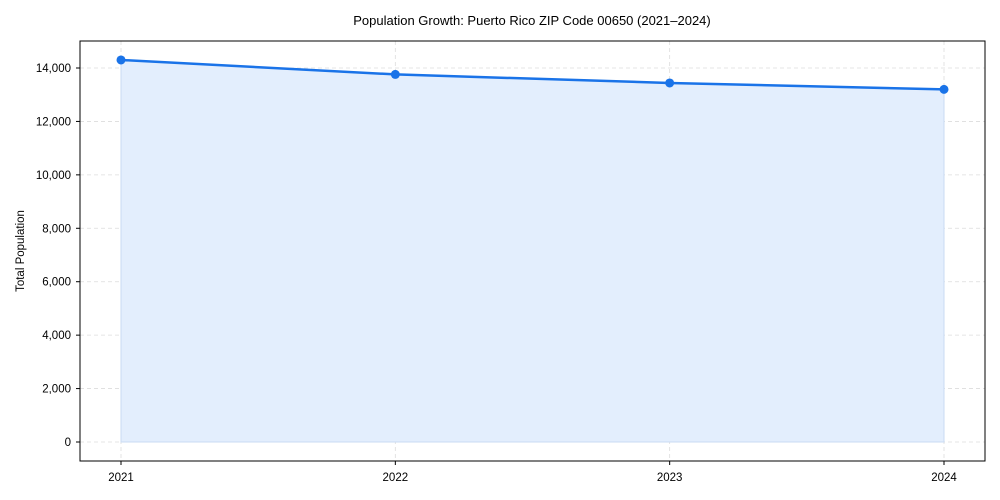 The height and width of the screenshot is (500, 1000). What do you see at coordinates (944, 478) in the screenshot?
I see `x-tick-label: 2024` at bounding box center [944, 478].